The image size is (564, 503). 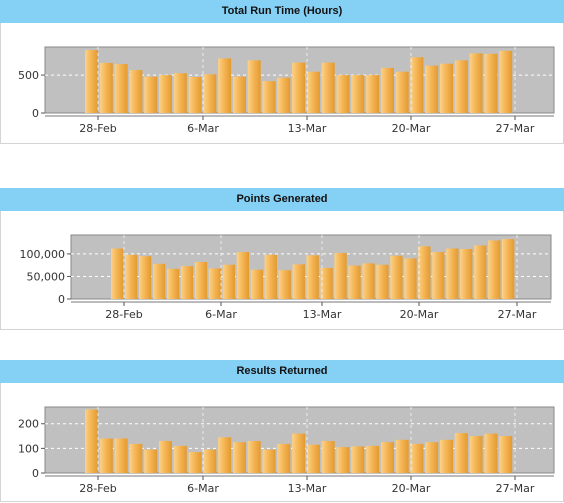 I want to click on y-tick-label: 100,000, so click(x=43, y=254).